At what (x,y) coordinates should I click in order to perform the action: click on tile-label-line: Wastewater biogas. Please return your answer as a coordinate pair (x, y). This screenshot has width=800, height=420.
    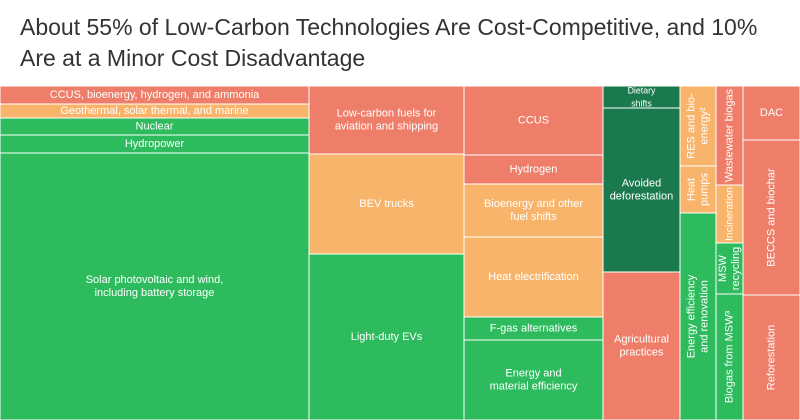
    Looking at the image, I should click on (730, 135).